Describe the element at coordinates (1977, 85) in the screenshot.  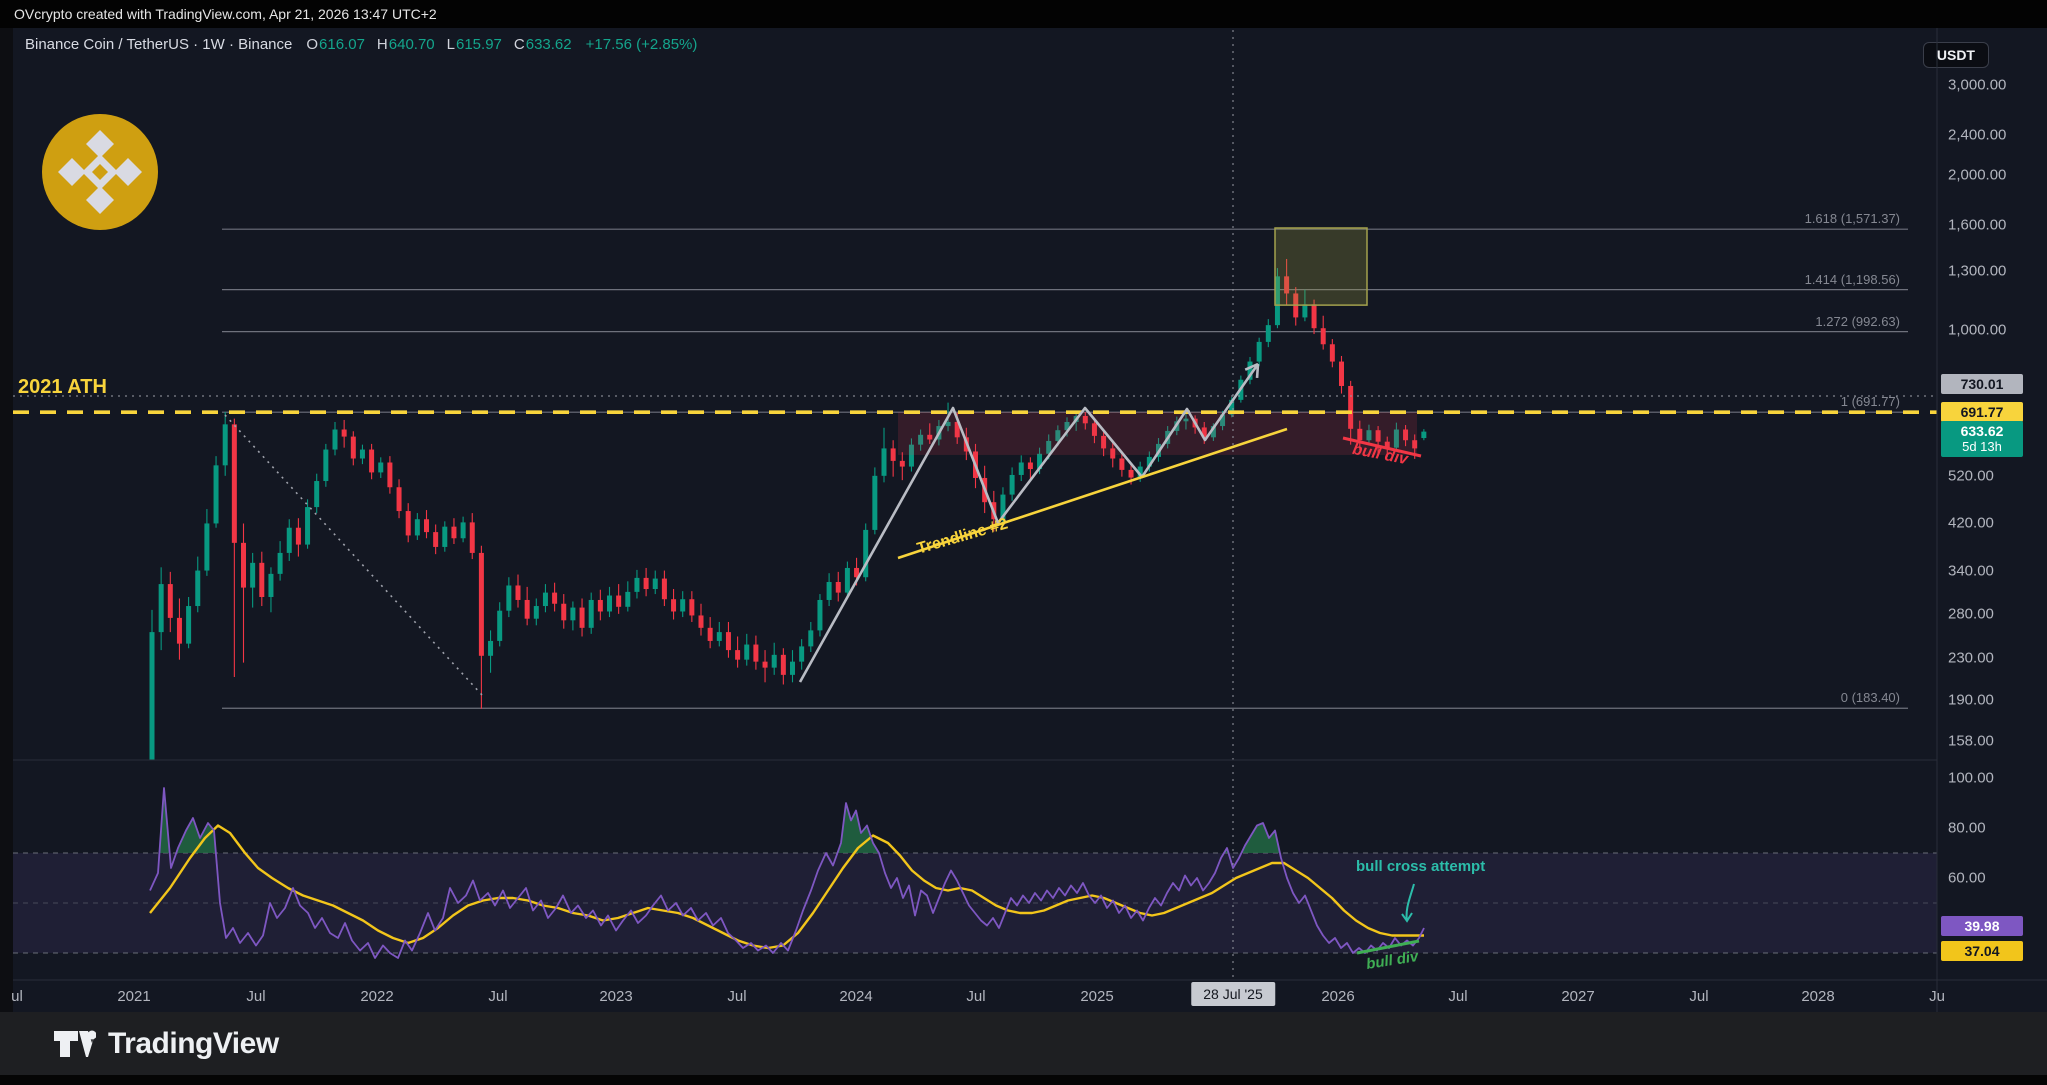
I see `price-axis-tick: 3,000.00` at that location.